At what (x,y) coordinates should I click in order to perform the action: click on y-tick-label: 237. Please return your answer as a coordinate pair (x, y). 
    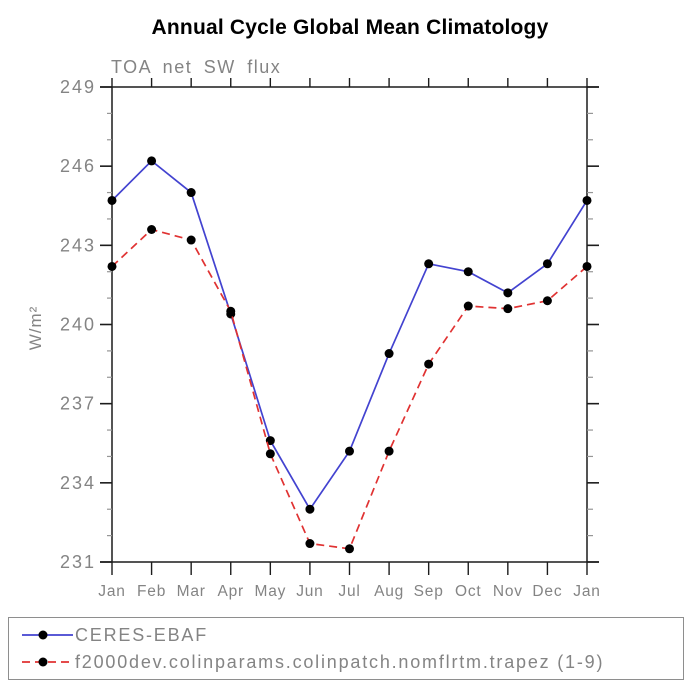
    Looking at the image, I should click on (78, 404).